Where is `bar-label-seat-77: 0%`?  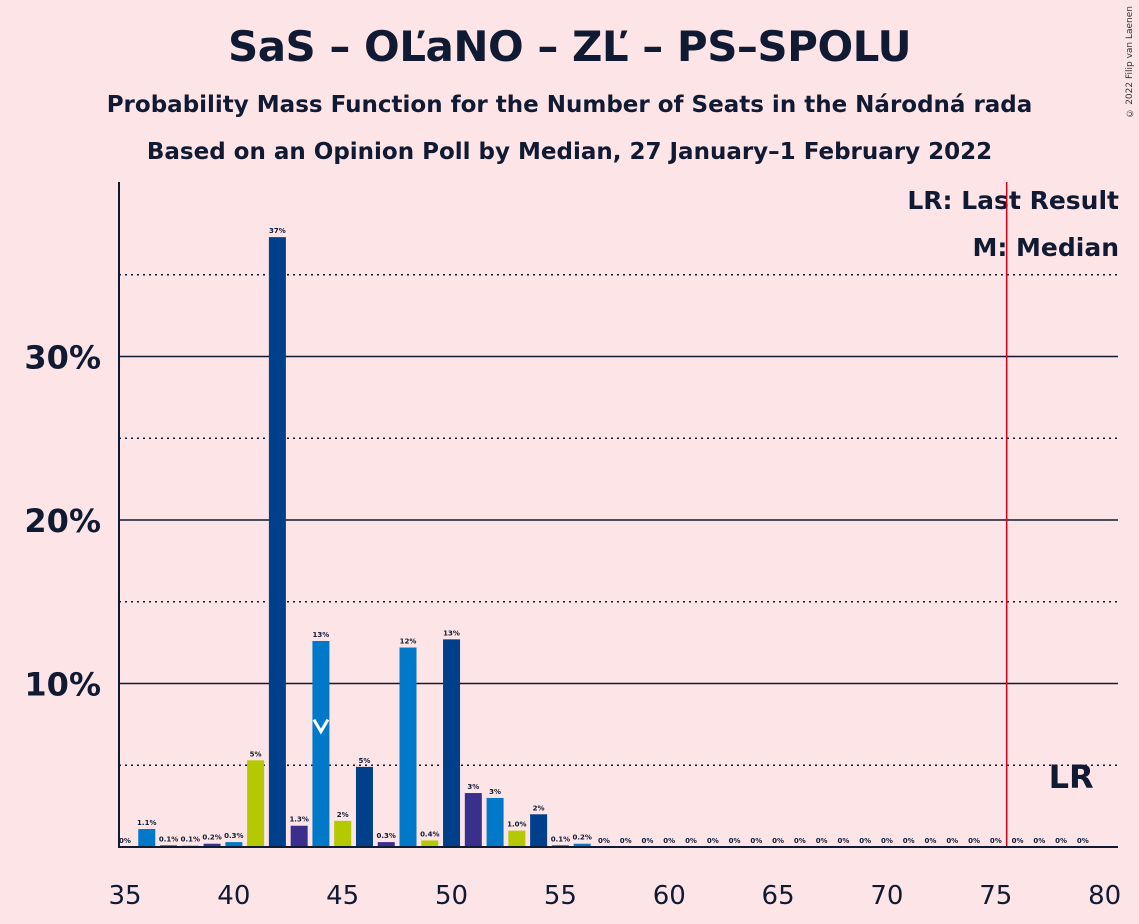 bar-label-seat-77: 0% is located at coordinates (1039, 841).